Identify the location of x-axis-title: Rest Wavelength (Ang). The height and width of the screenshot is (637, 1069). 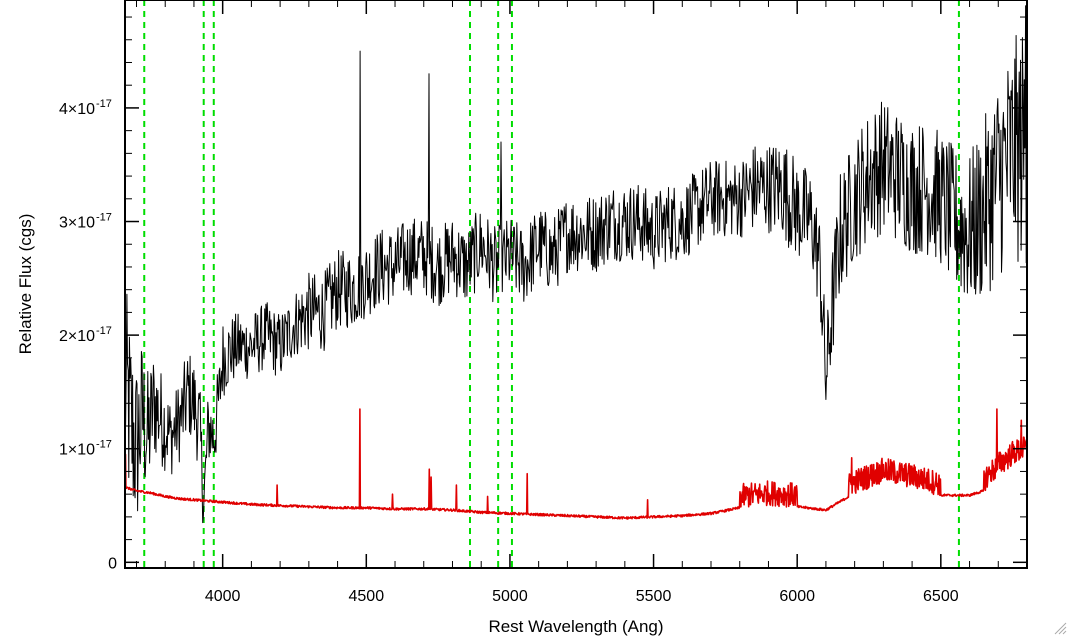
(575, 626).